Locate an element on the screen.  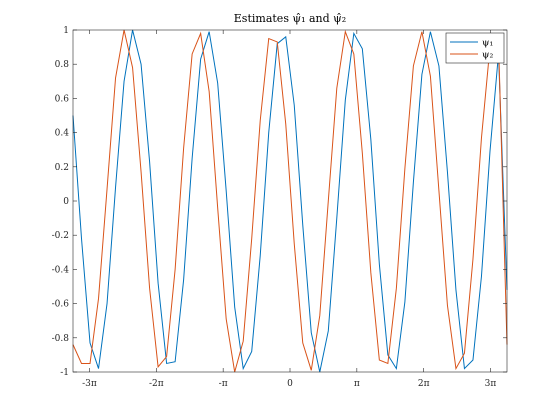
x-tick-label: -2π is located at coordinates (156, 384).